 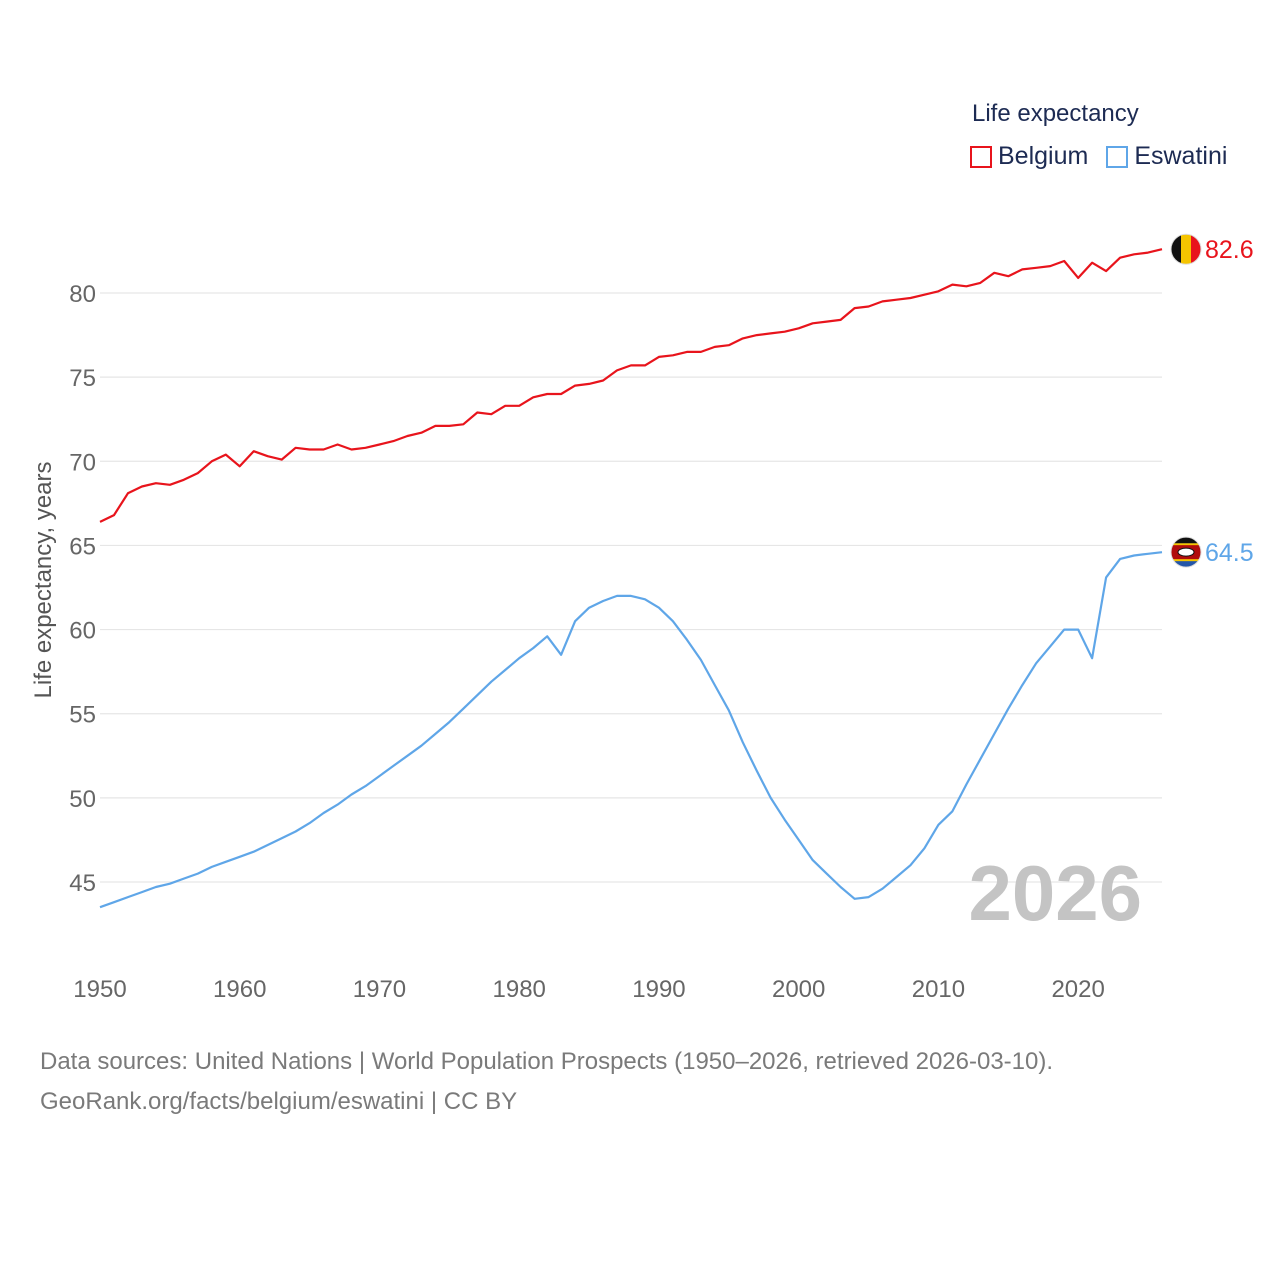 I want to click on y-tick-label: 75, so click(x=82, y=378).